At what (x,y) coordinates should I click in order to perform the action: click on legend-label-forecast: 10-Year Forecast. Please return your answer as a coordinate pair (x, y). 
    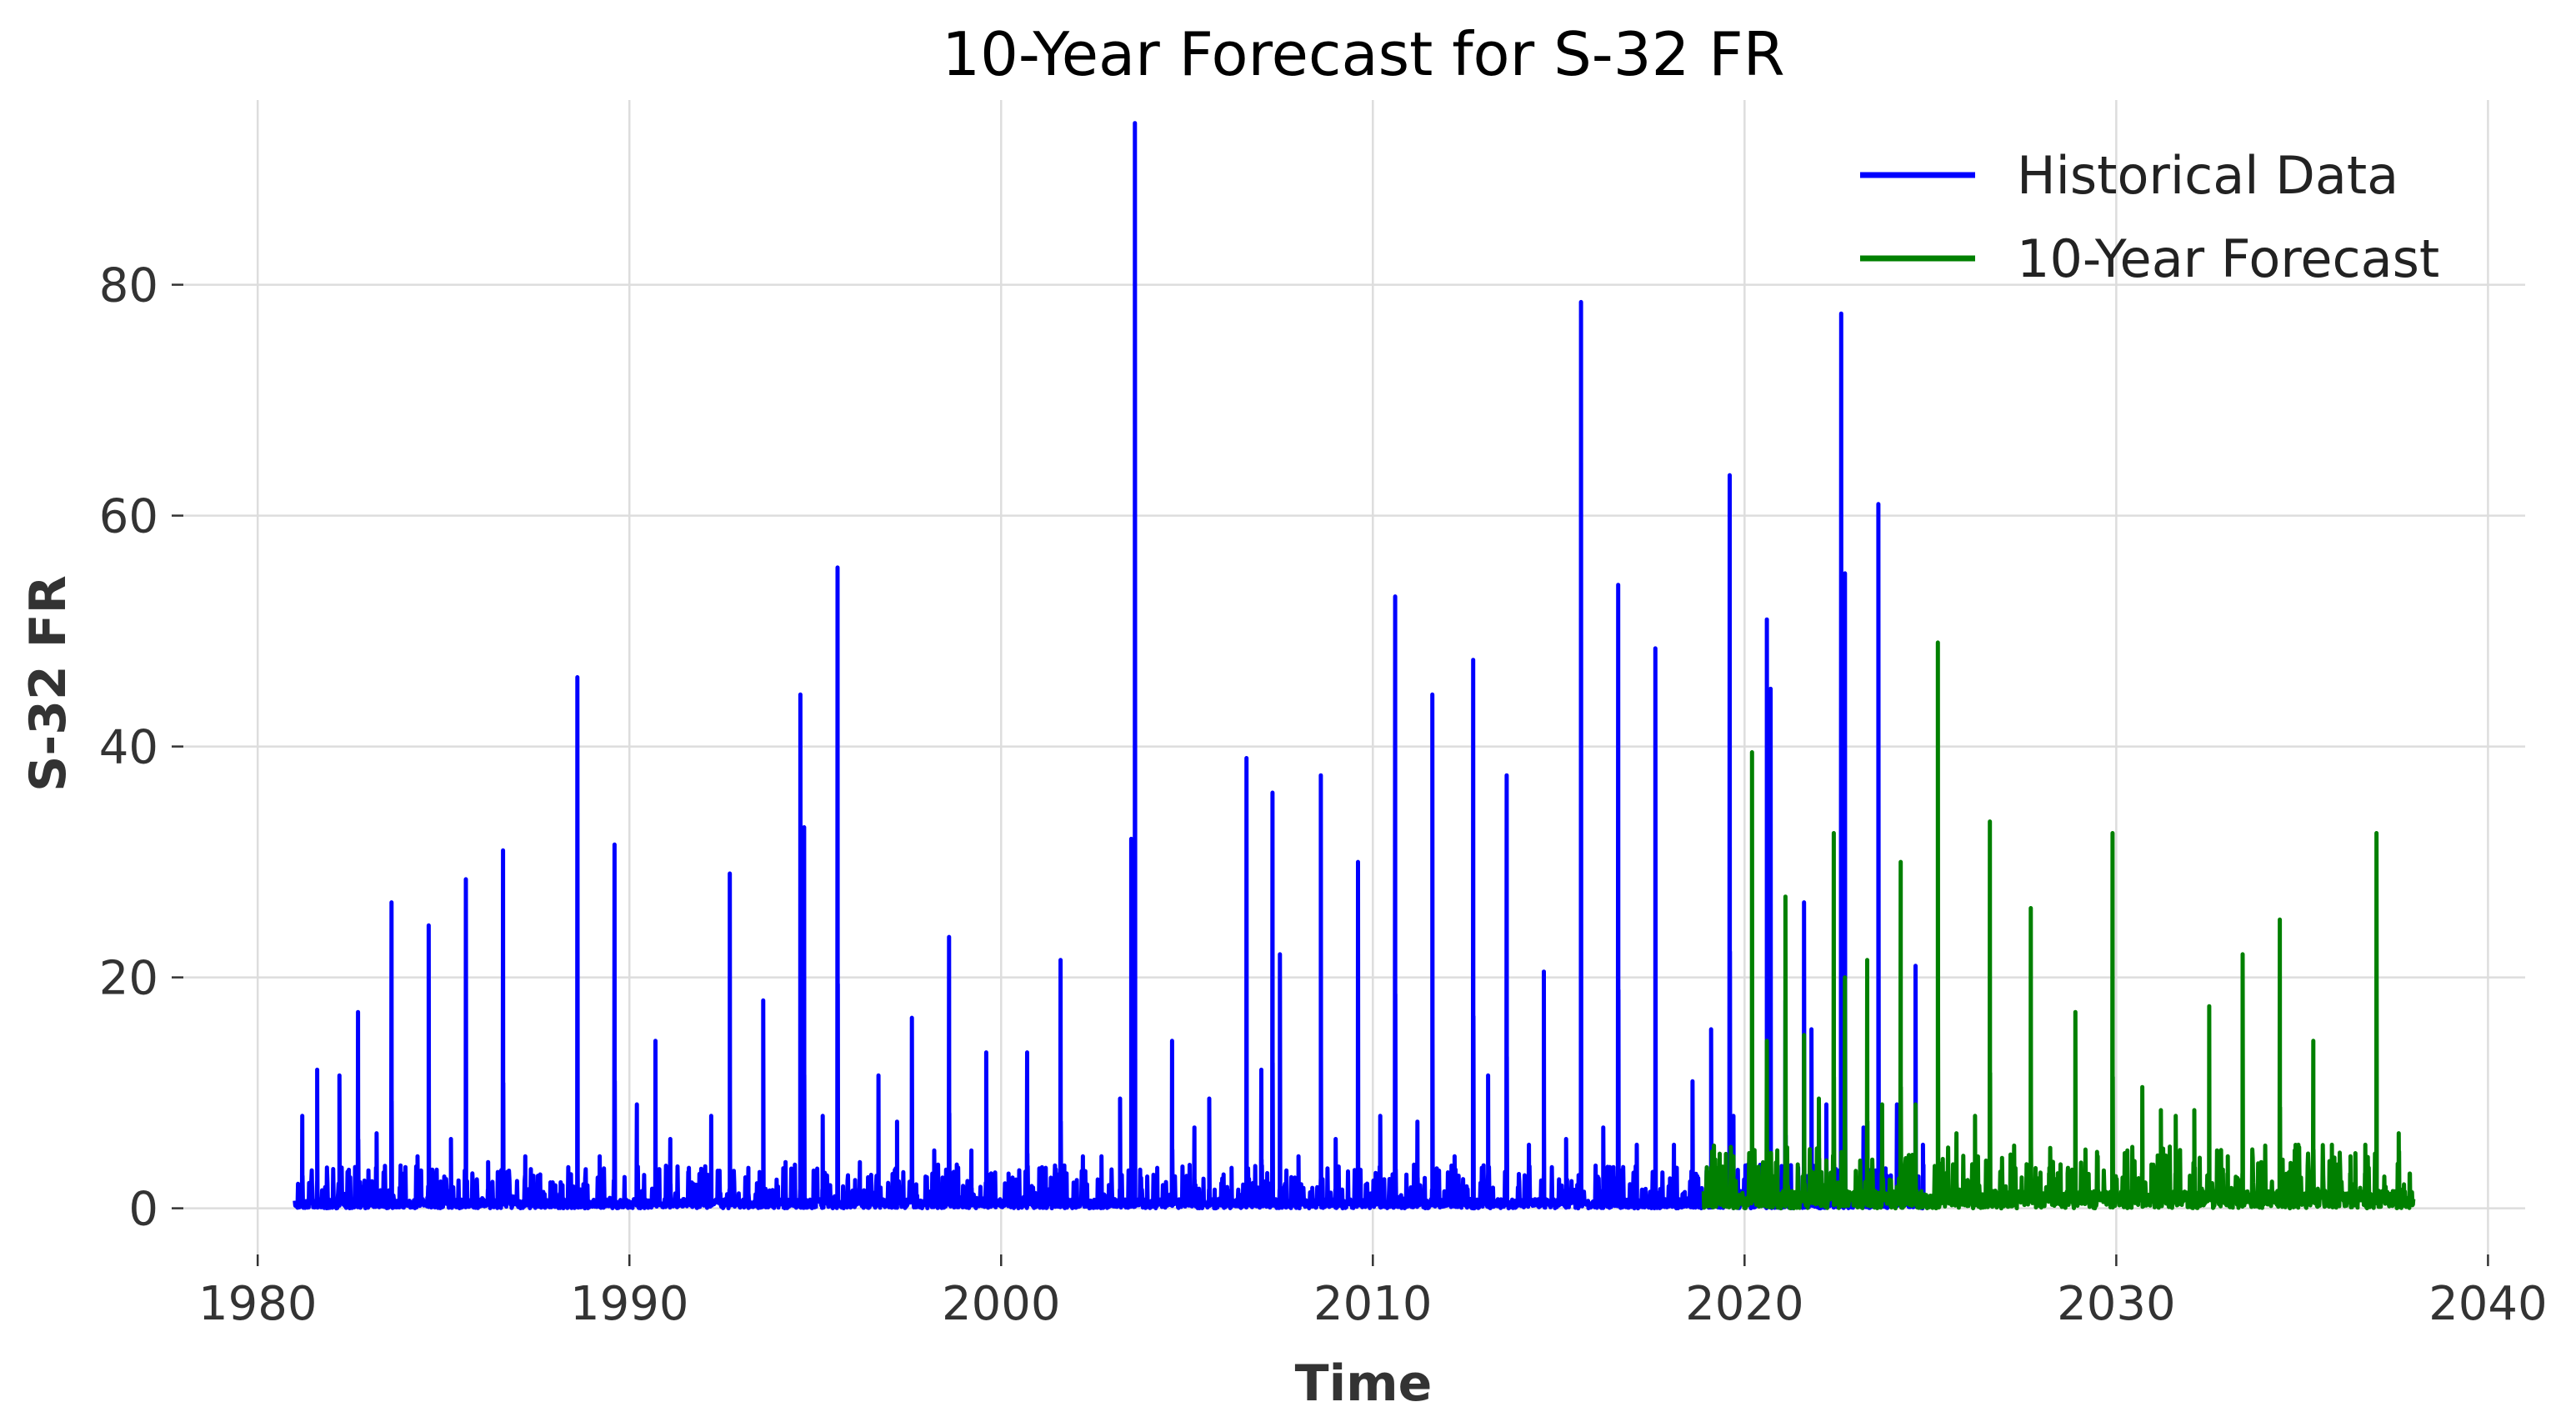
    Looking at the image, I should click on (2228, 258).